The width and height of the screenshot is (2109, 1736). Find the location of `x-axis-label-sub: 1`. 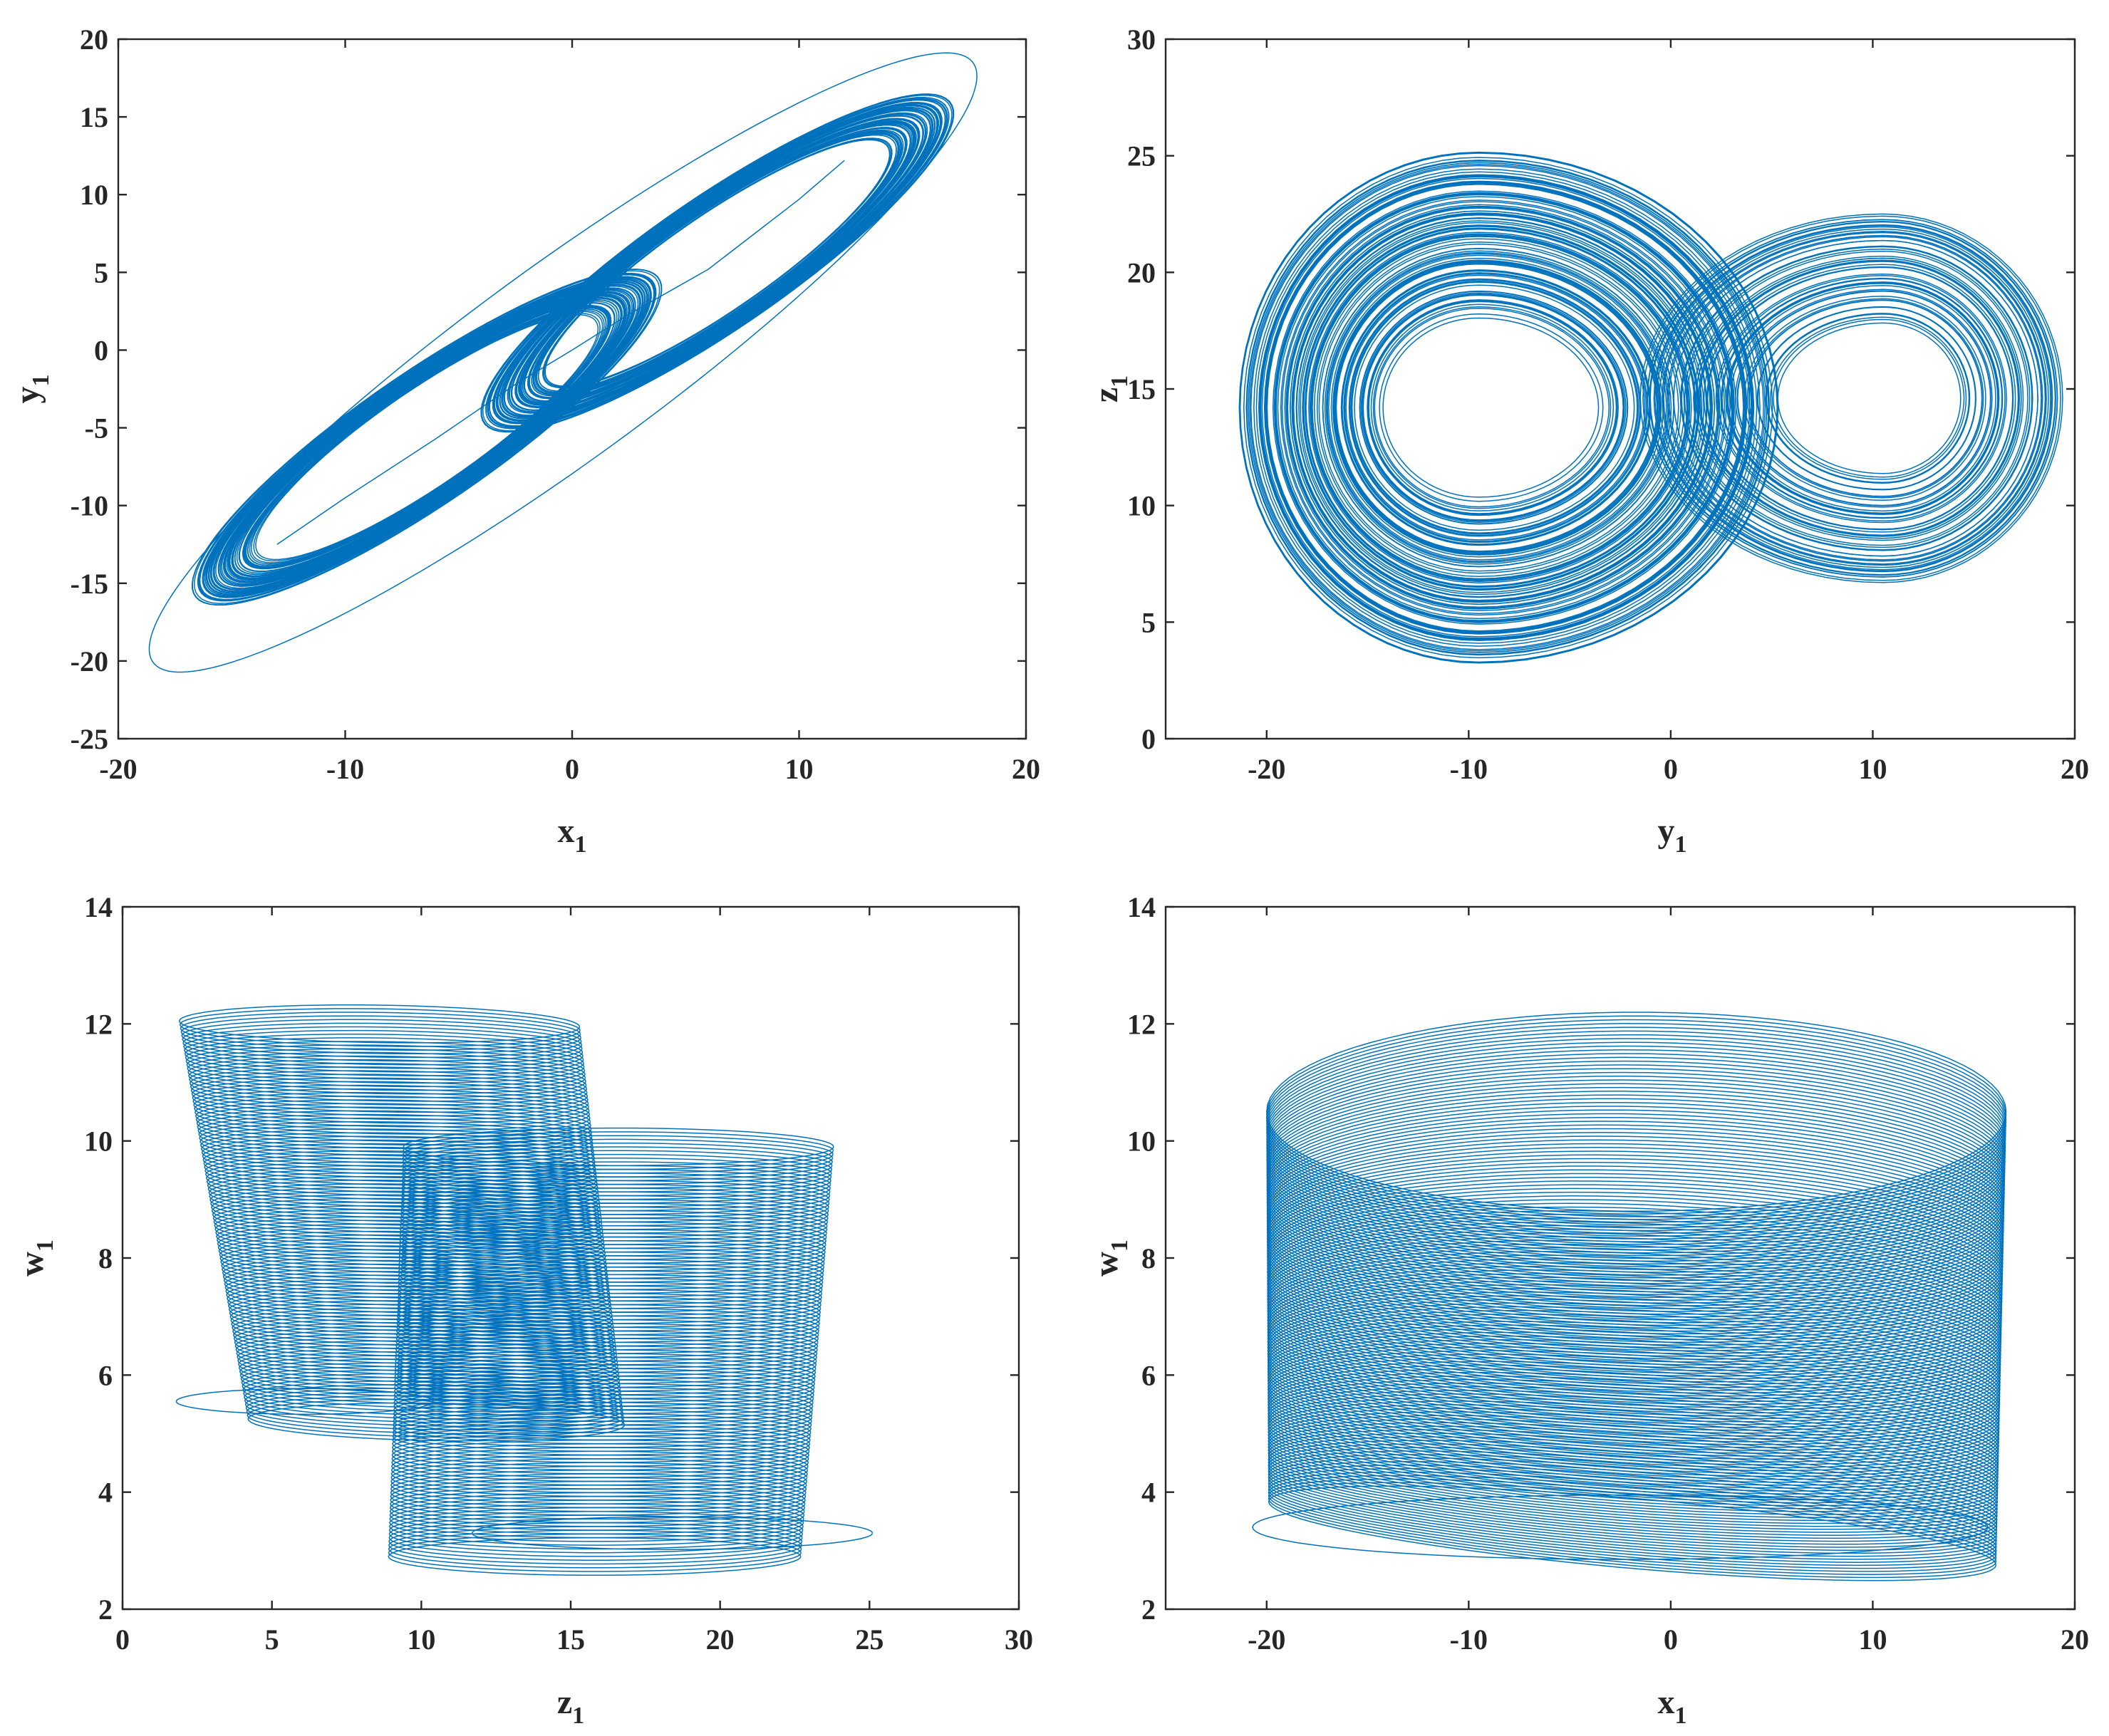

x-axis-label-sub: 1 is located at coordinates (1681, 1716).